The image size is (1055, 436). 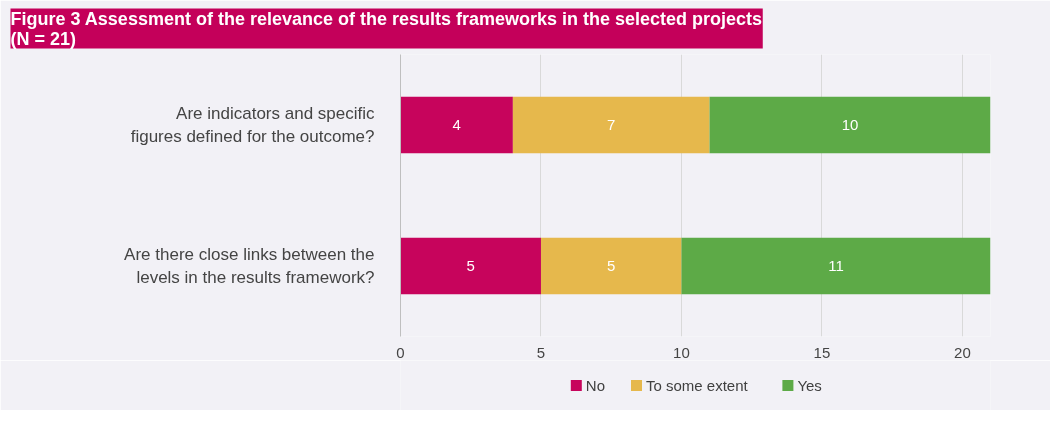 What do you see at coordinates (809, 385) in the screenshot?
I see `legend-label: Yes` at bounding box center [809, 385].